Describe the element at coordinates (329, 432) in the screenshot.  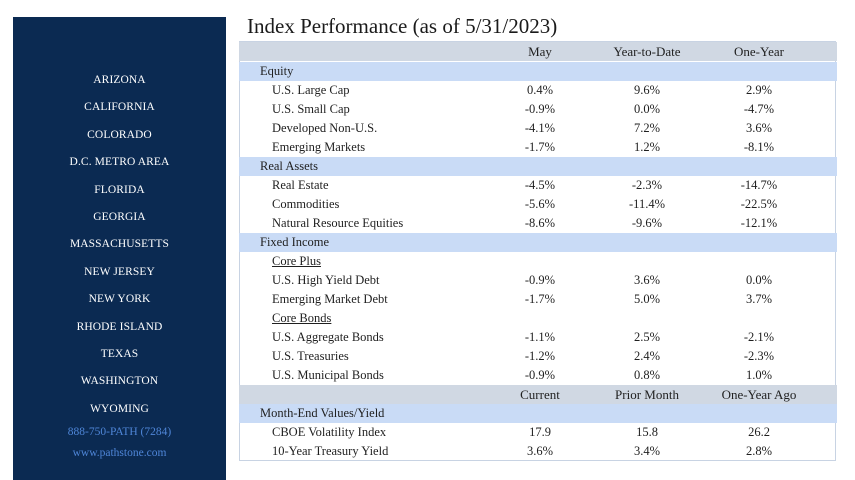
I see `row-label: CBOE Volatility Index` at that location.